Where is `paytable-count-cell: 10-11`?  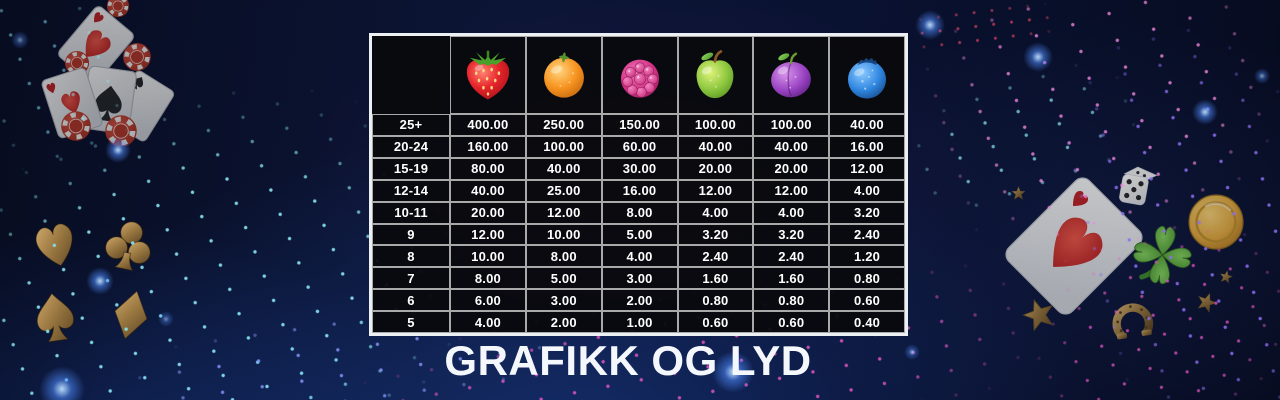
paytable-count-cell: 10-11 is located at coordinates (411, 212).